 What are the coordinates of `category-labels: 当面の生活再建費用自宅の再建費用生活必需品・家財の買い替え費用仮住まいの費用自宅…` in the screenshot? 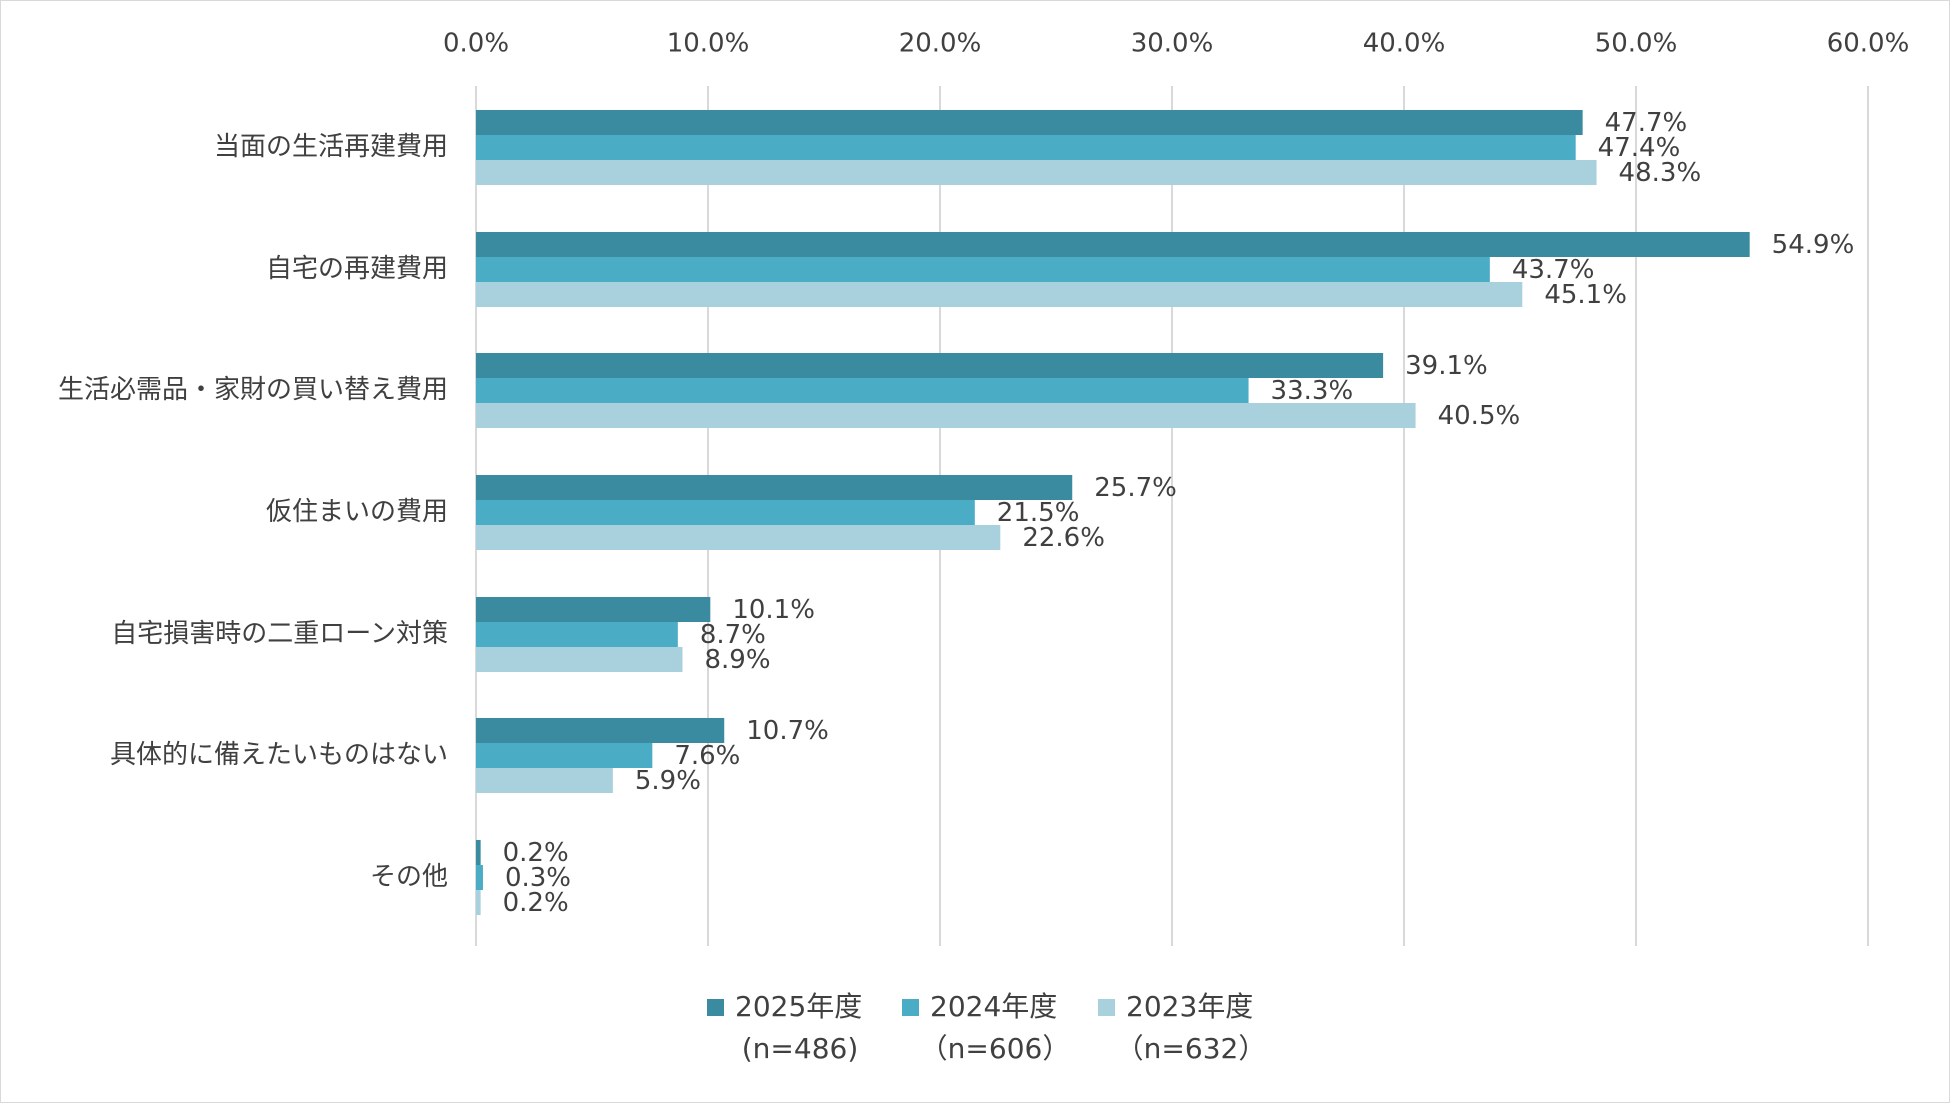 It's located at (253, 512).